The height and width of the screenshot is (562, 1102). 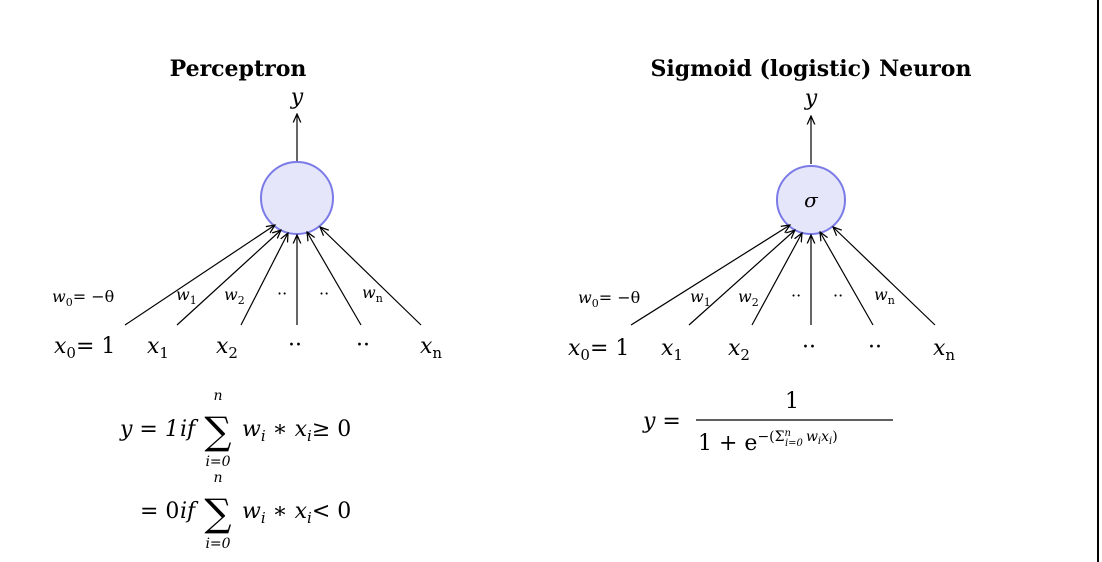 What do you see at coordinates (811, 98) in the screenshot?
I see `sigmoid-output-label: y` at bounding box center [811, 98].